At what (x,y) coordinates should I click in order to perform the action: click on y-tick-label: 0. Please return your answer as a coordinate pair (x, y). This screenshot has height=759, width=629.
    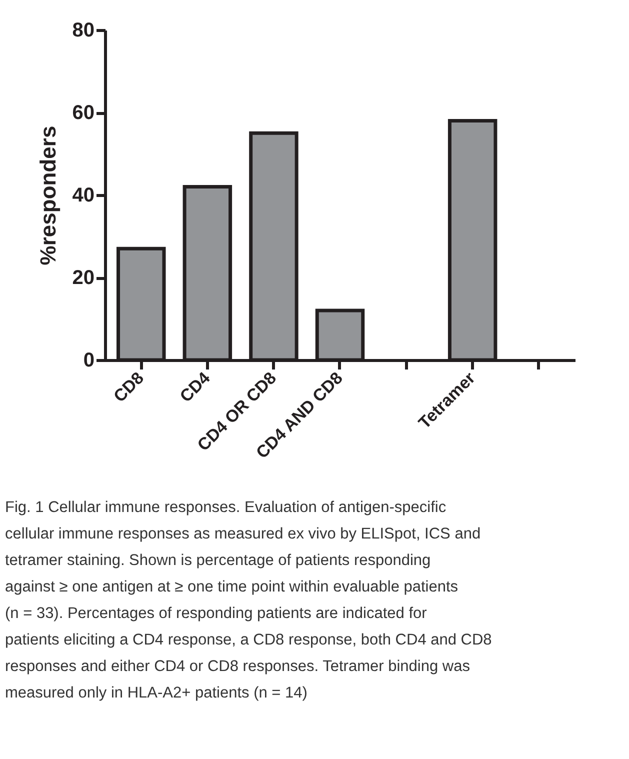
    Looking at the image, I should click on (88, 361).